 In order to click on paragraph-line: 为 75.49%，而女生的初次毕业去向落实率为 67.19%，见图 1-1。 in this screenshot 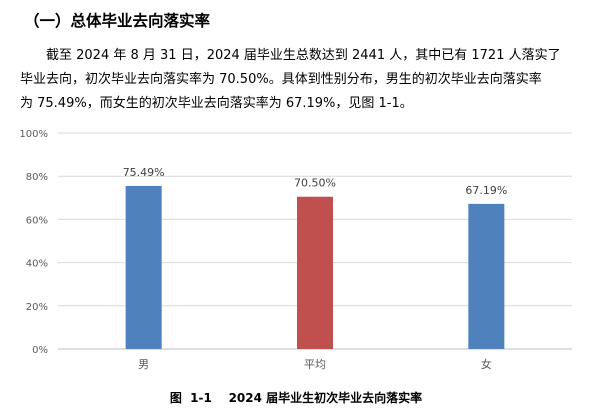, I will do `click(216, 103)`.